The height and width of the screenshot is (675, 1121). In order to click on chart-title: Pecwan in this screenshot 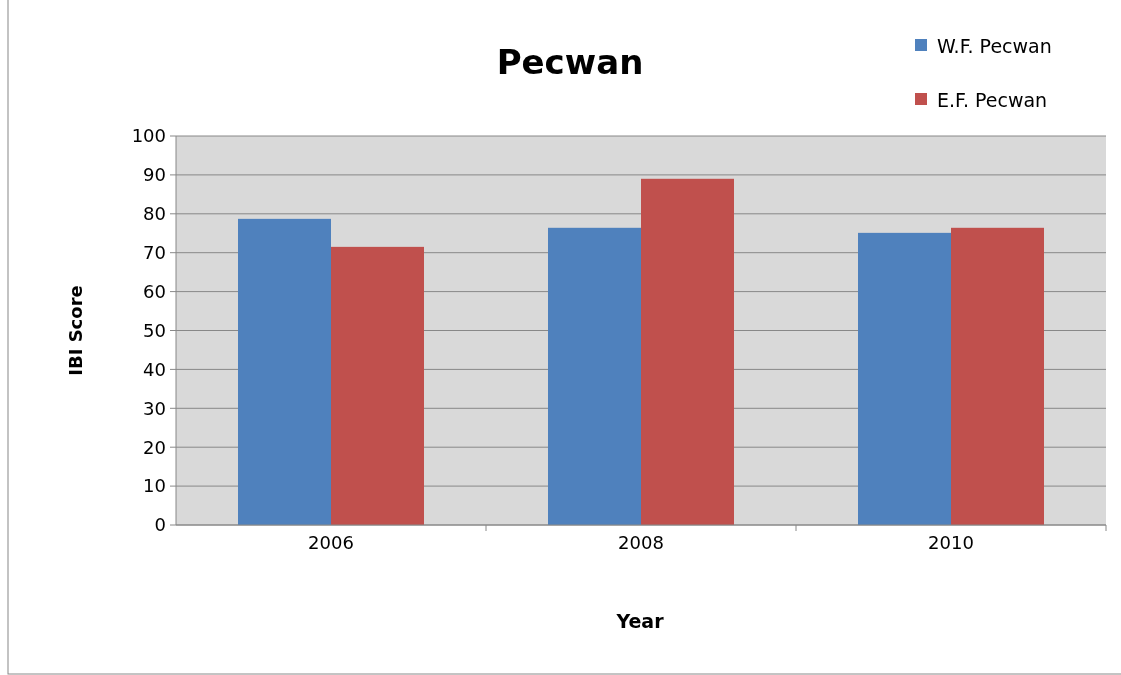, I will do `click(570, 62)`.